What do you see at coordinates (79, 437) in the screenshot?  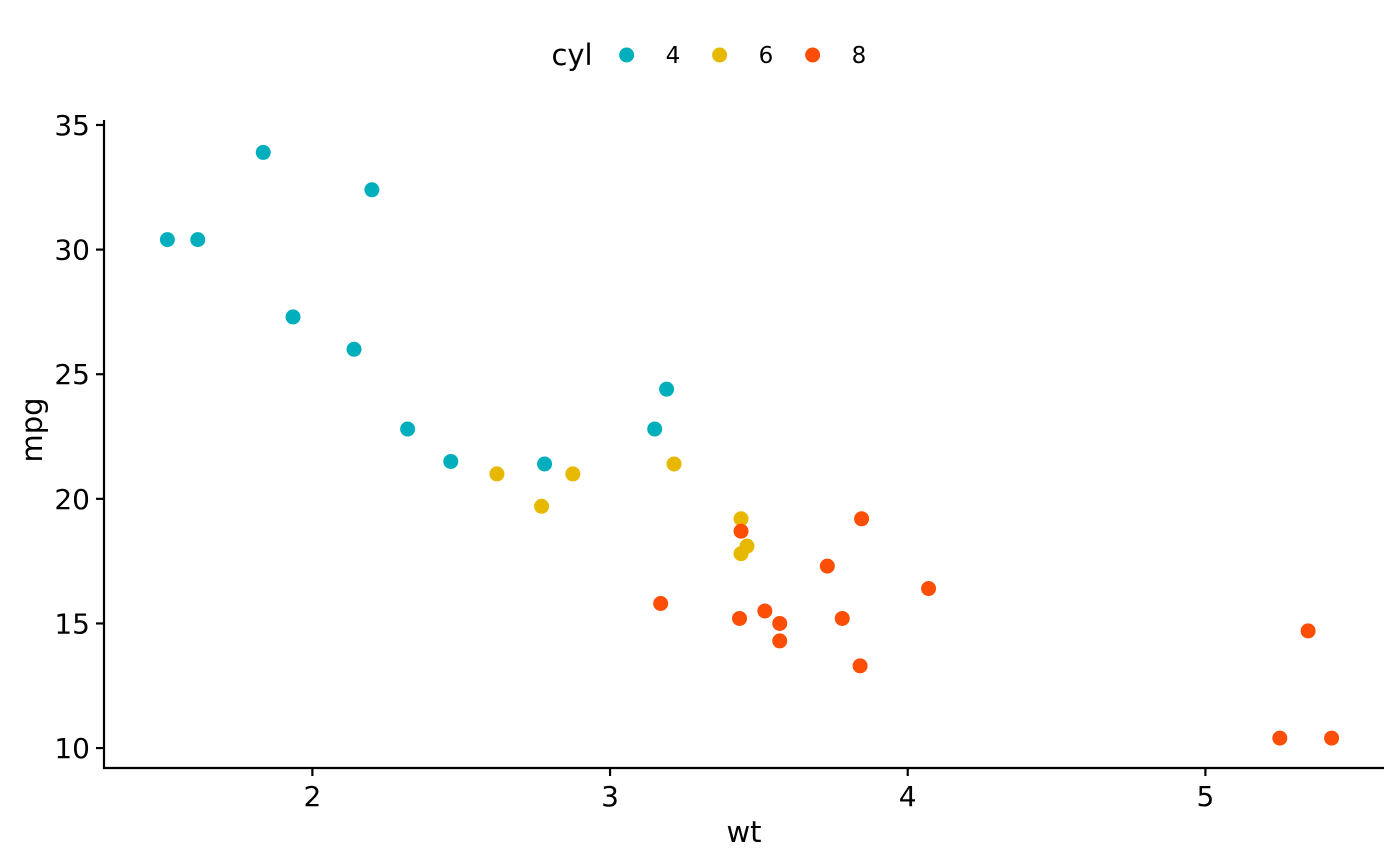 I see `y-axis-ticks: 10 15 20 25 30 35` at bounding box center [79, 437].